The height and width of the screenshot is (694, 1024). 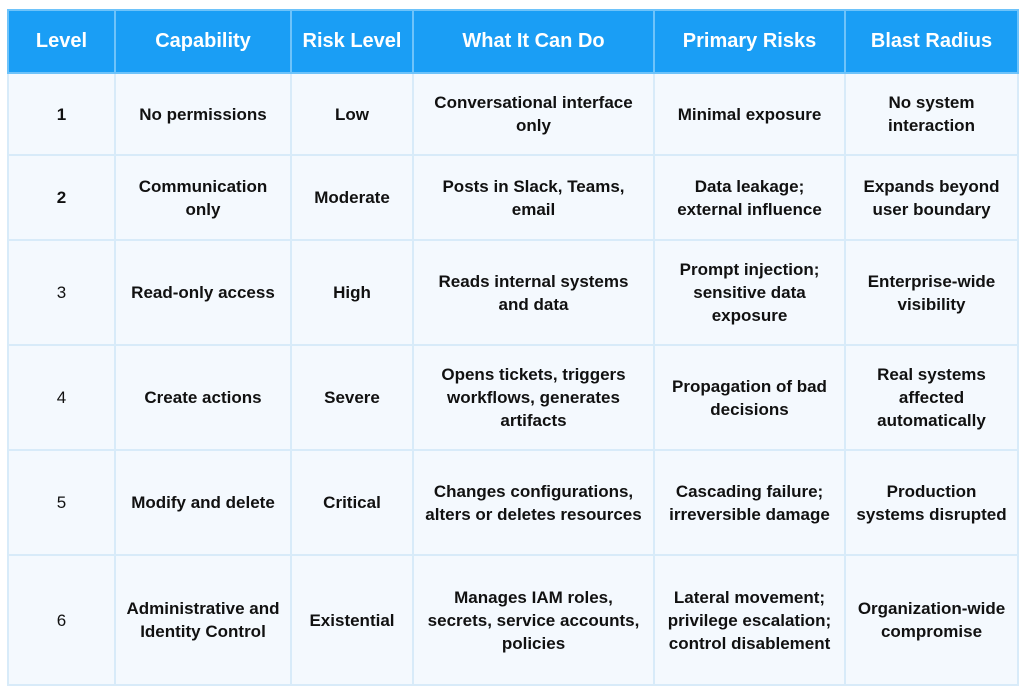 What do you see at coordinates (203, 397) in the screenshot?
I see `cell-capability: Create actions` at bounding box center [203, 397].